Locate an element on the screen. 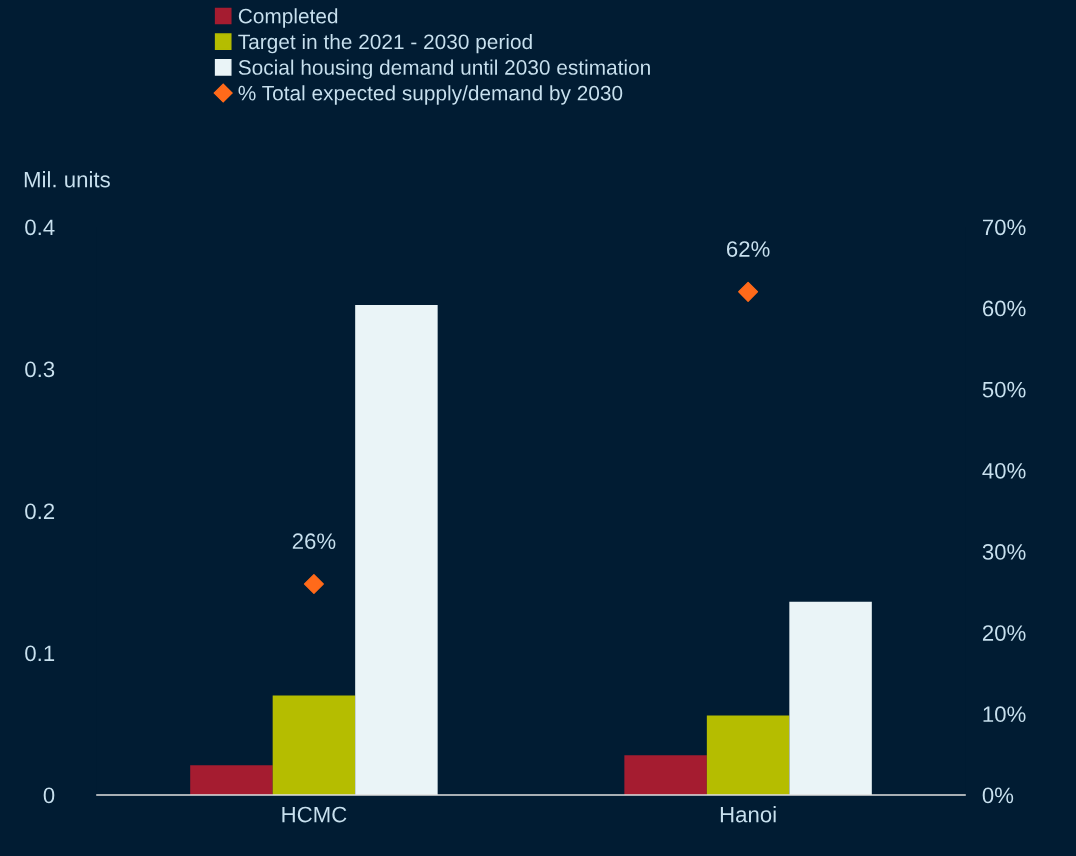 This screenshot has height=856, width=1076. legend-label: Completed is located at coordinates (288, 18).